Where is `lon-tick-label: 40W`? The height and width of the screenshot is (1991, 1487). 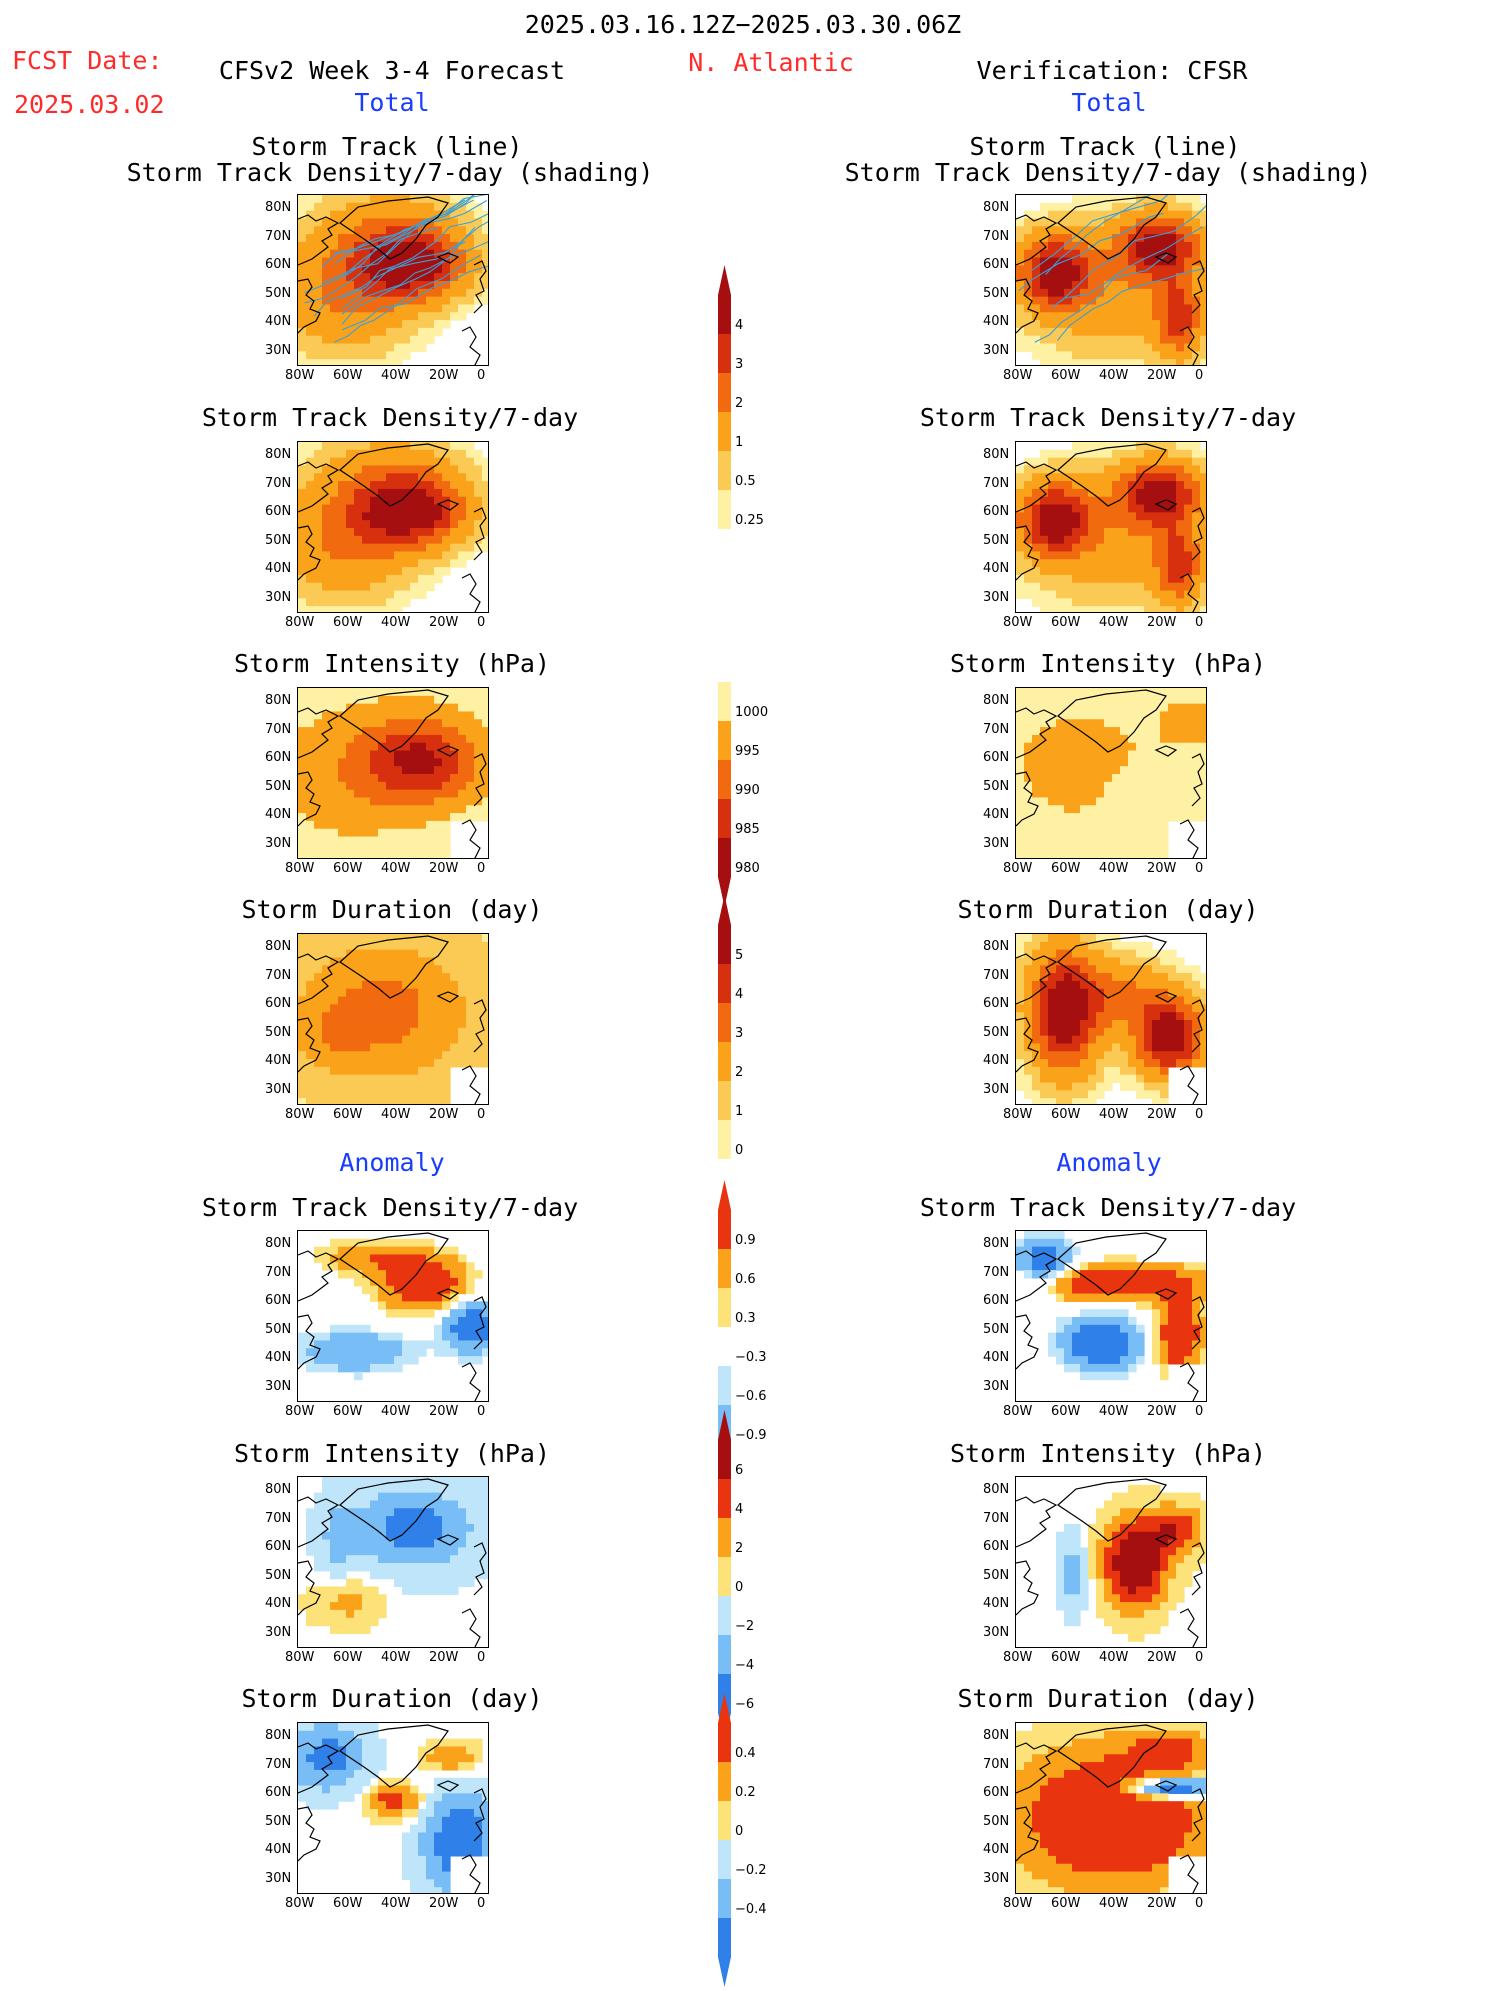
lon-tick-label: 40W is located at coordinates (395, 622).